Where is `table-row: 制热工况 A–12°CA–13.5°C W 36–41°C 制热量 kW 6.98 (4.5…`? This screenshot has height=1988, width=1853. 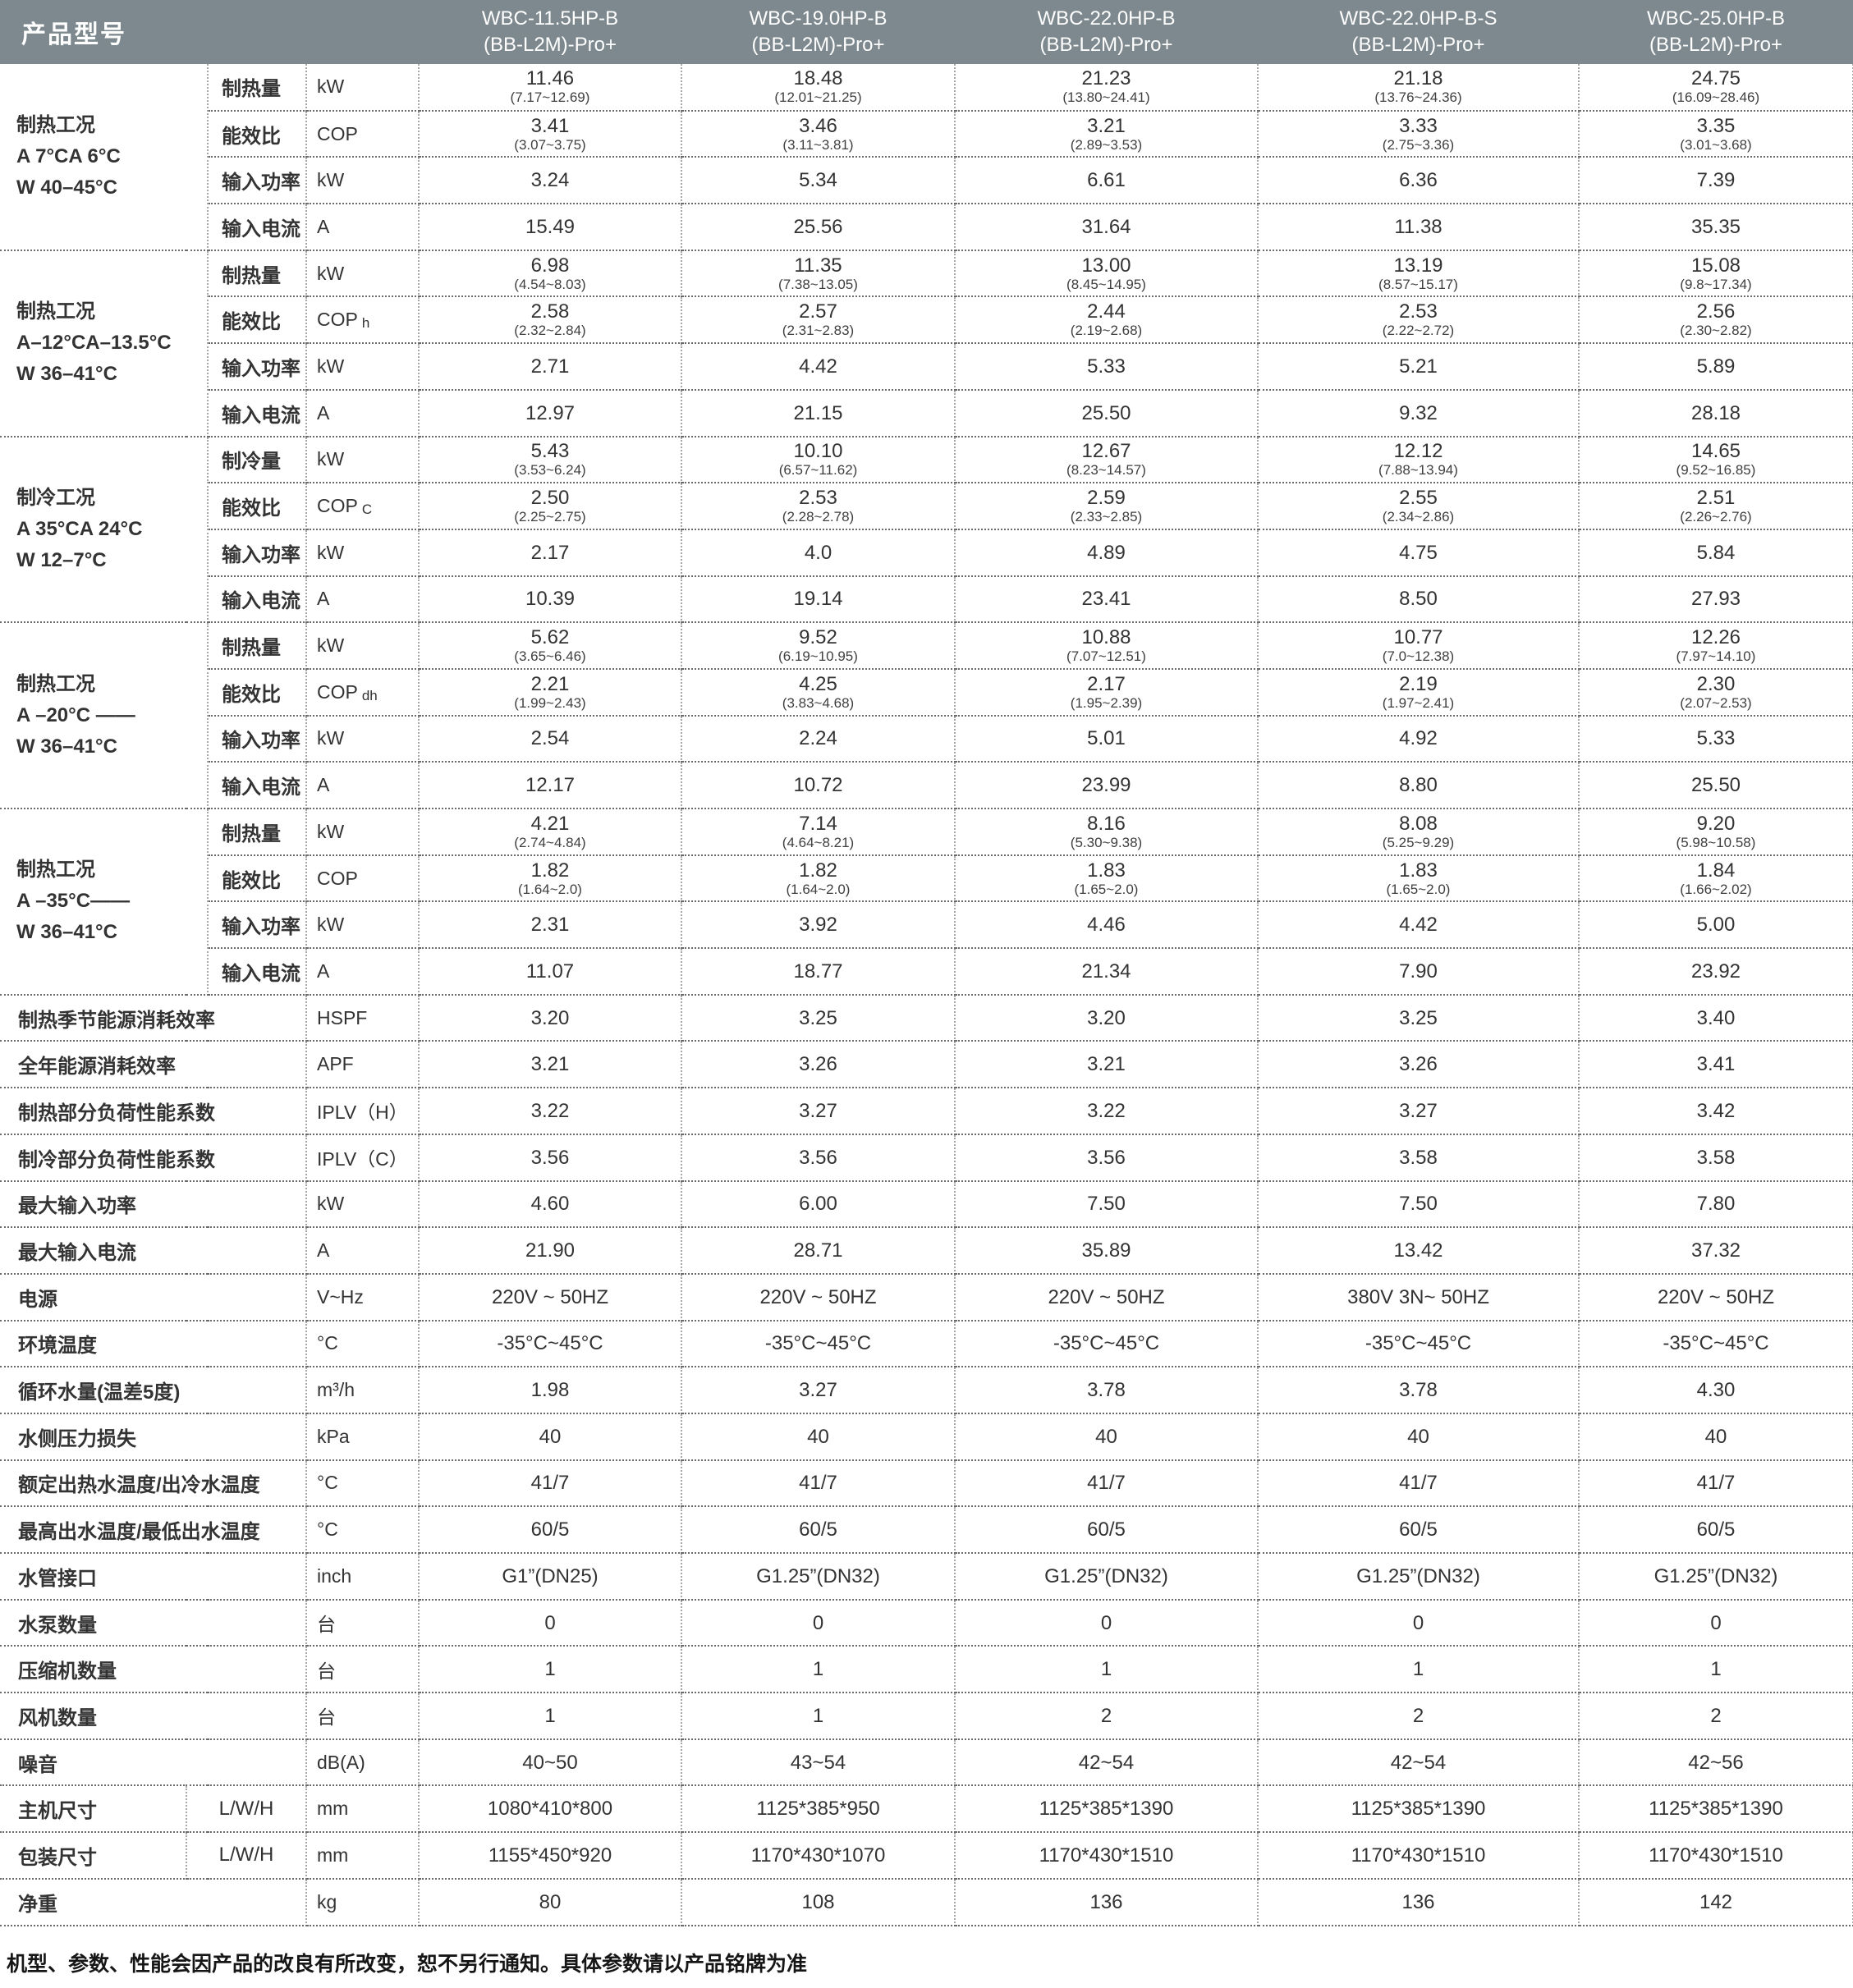 table-row: 制热工况 A–12°CA–13.5°C W 36–41°C 制热量 kW 6.98 (4.5… is located at coordinates (926, 343).